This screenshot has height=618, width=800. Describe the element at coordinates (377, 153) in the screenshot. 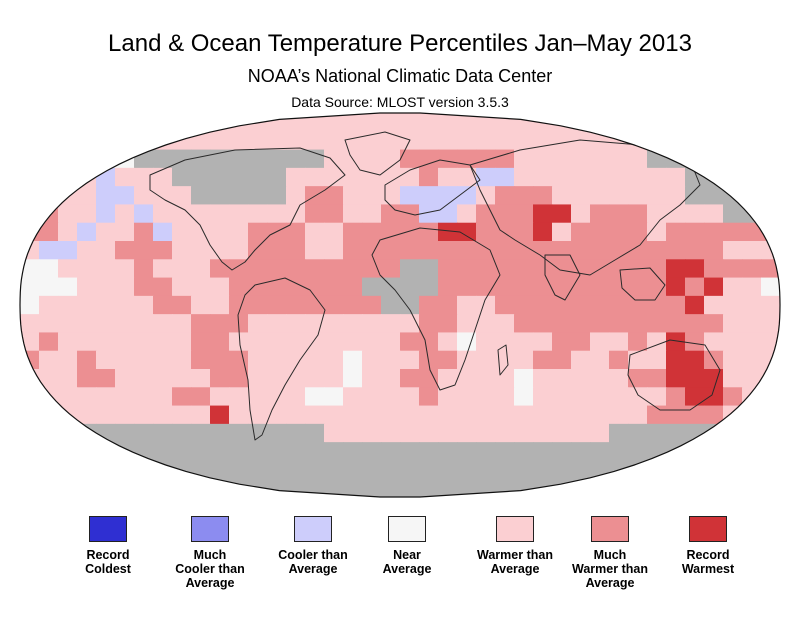

I see `land-outline-greenland` at that location.